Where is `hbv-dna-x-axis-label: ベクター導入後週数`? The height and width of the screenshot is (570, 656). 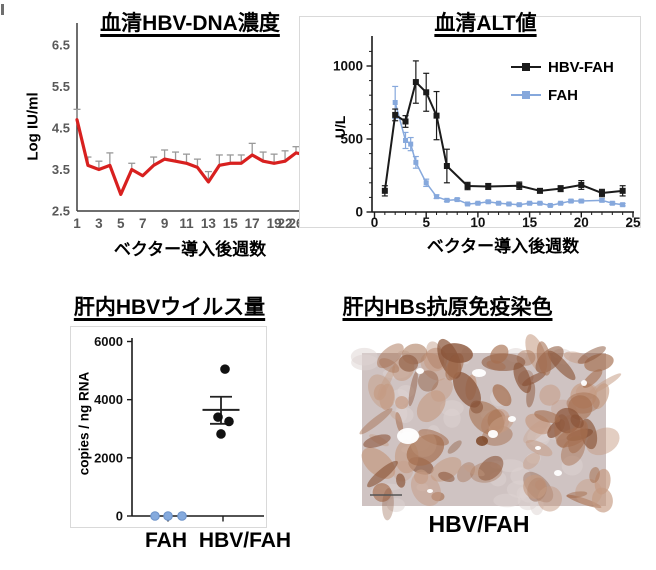
hbv-dna-x-axis-label: ベクター導入後週数 is located at coordinates (190, 249).